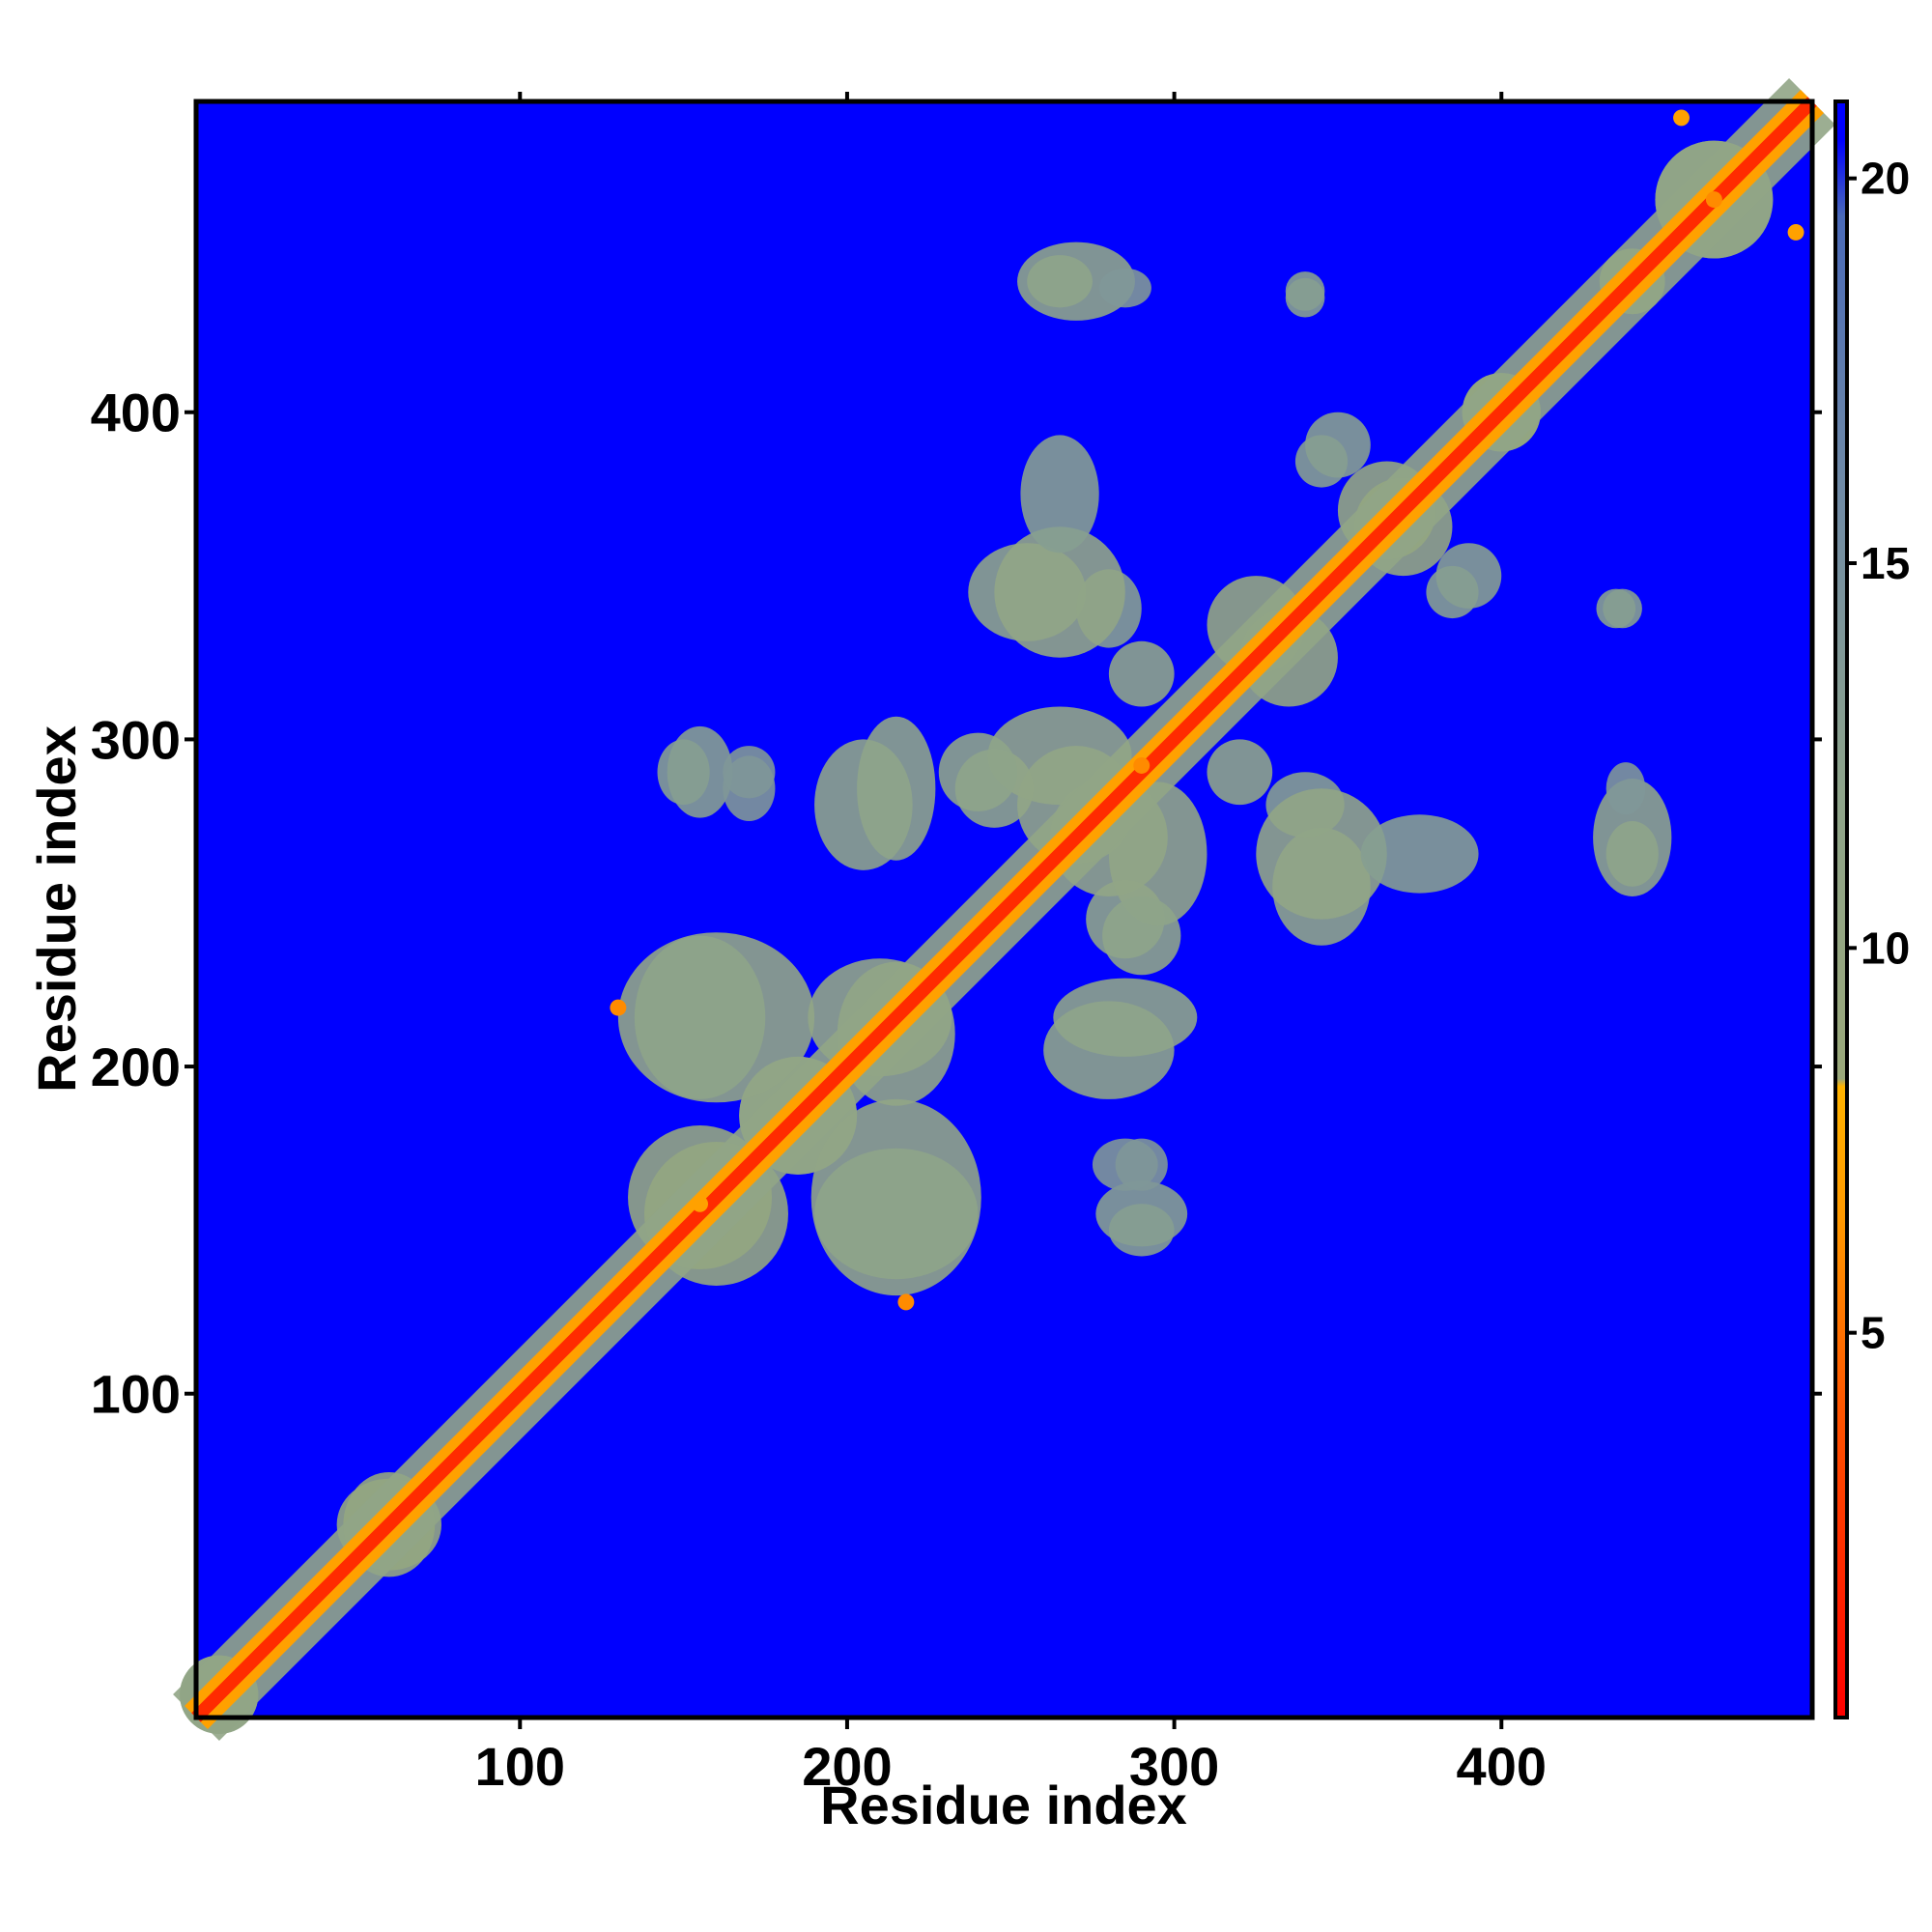 This screenshot has height=1932, width=1932. I want to click on y-tick-label: 200, so click(136, 1067).